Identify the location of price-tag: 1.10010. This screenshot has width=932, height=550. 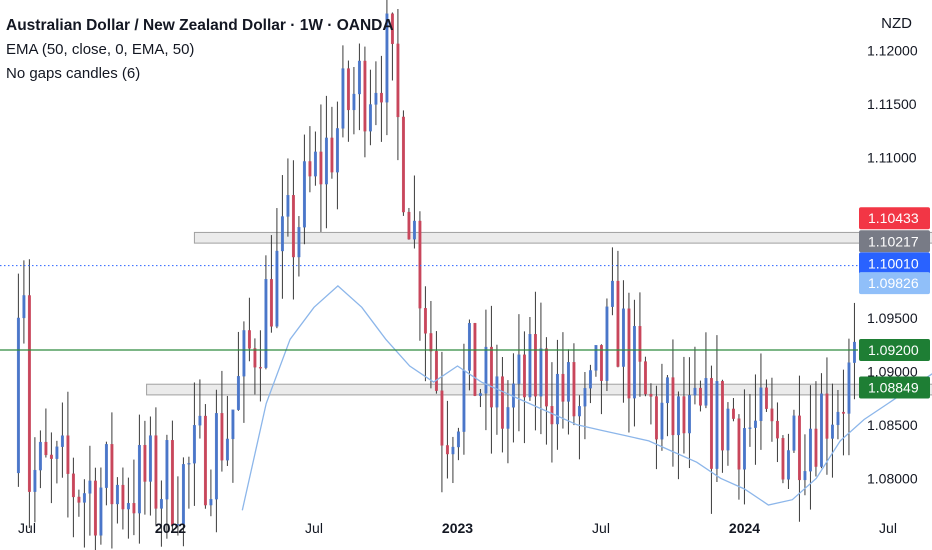
(894, 263).